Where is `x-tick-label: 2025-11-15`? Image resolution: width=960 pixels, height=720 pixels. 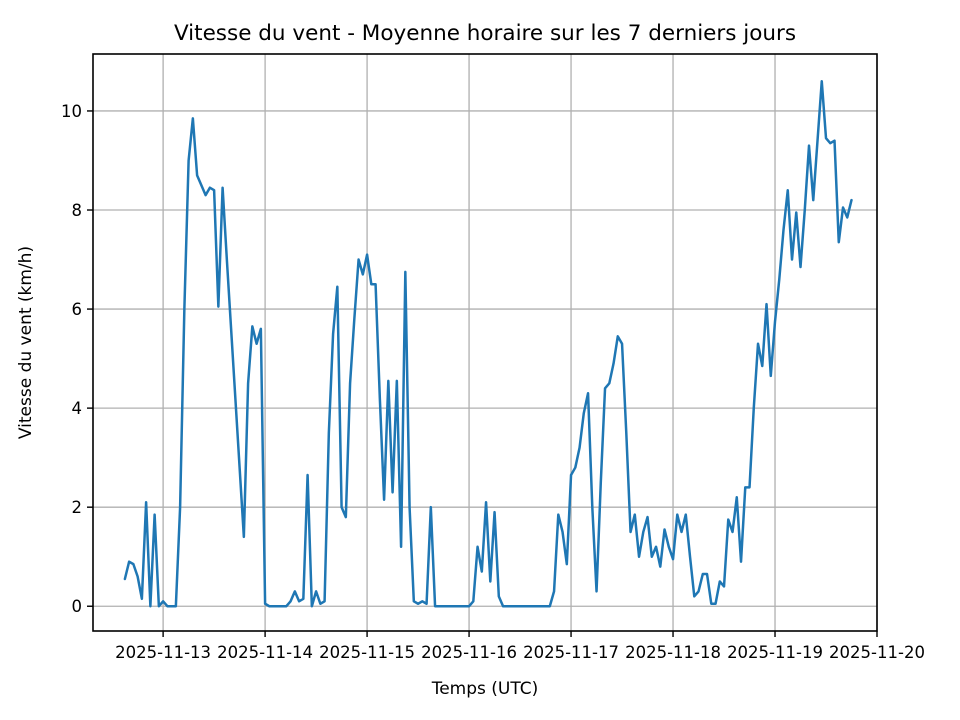
x-tick-label: 2025-11-15 is located at coordinates (367, 652).